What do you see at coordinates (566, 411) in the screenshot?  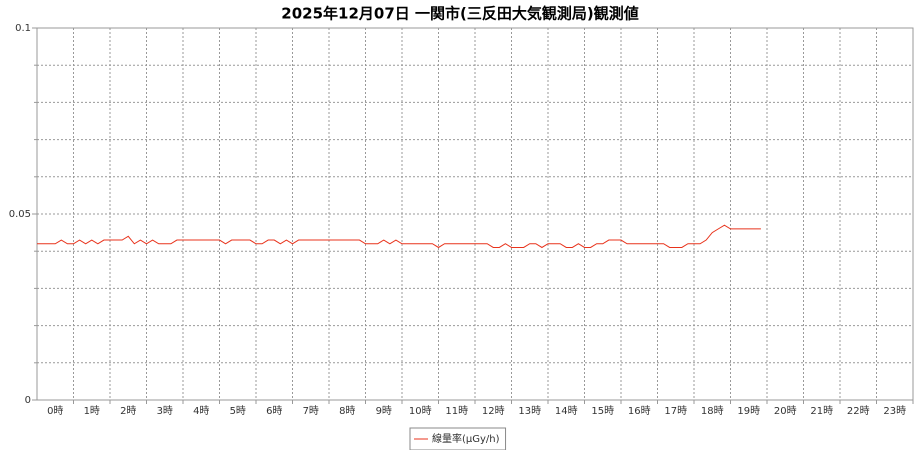 I see `x-tick-label: 14時` at bounding box center [566, 411].